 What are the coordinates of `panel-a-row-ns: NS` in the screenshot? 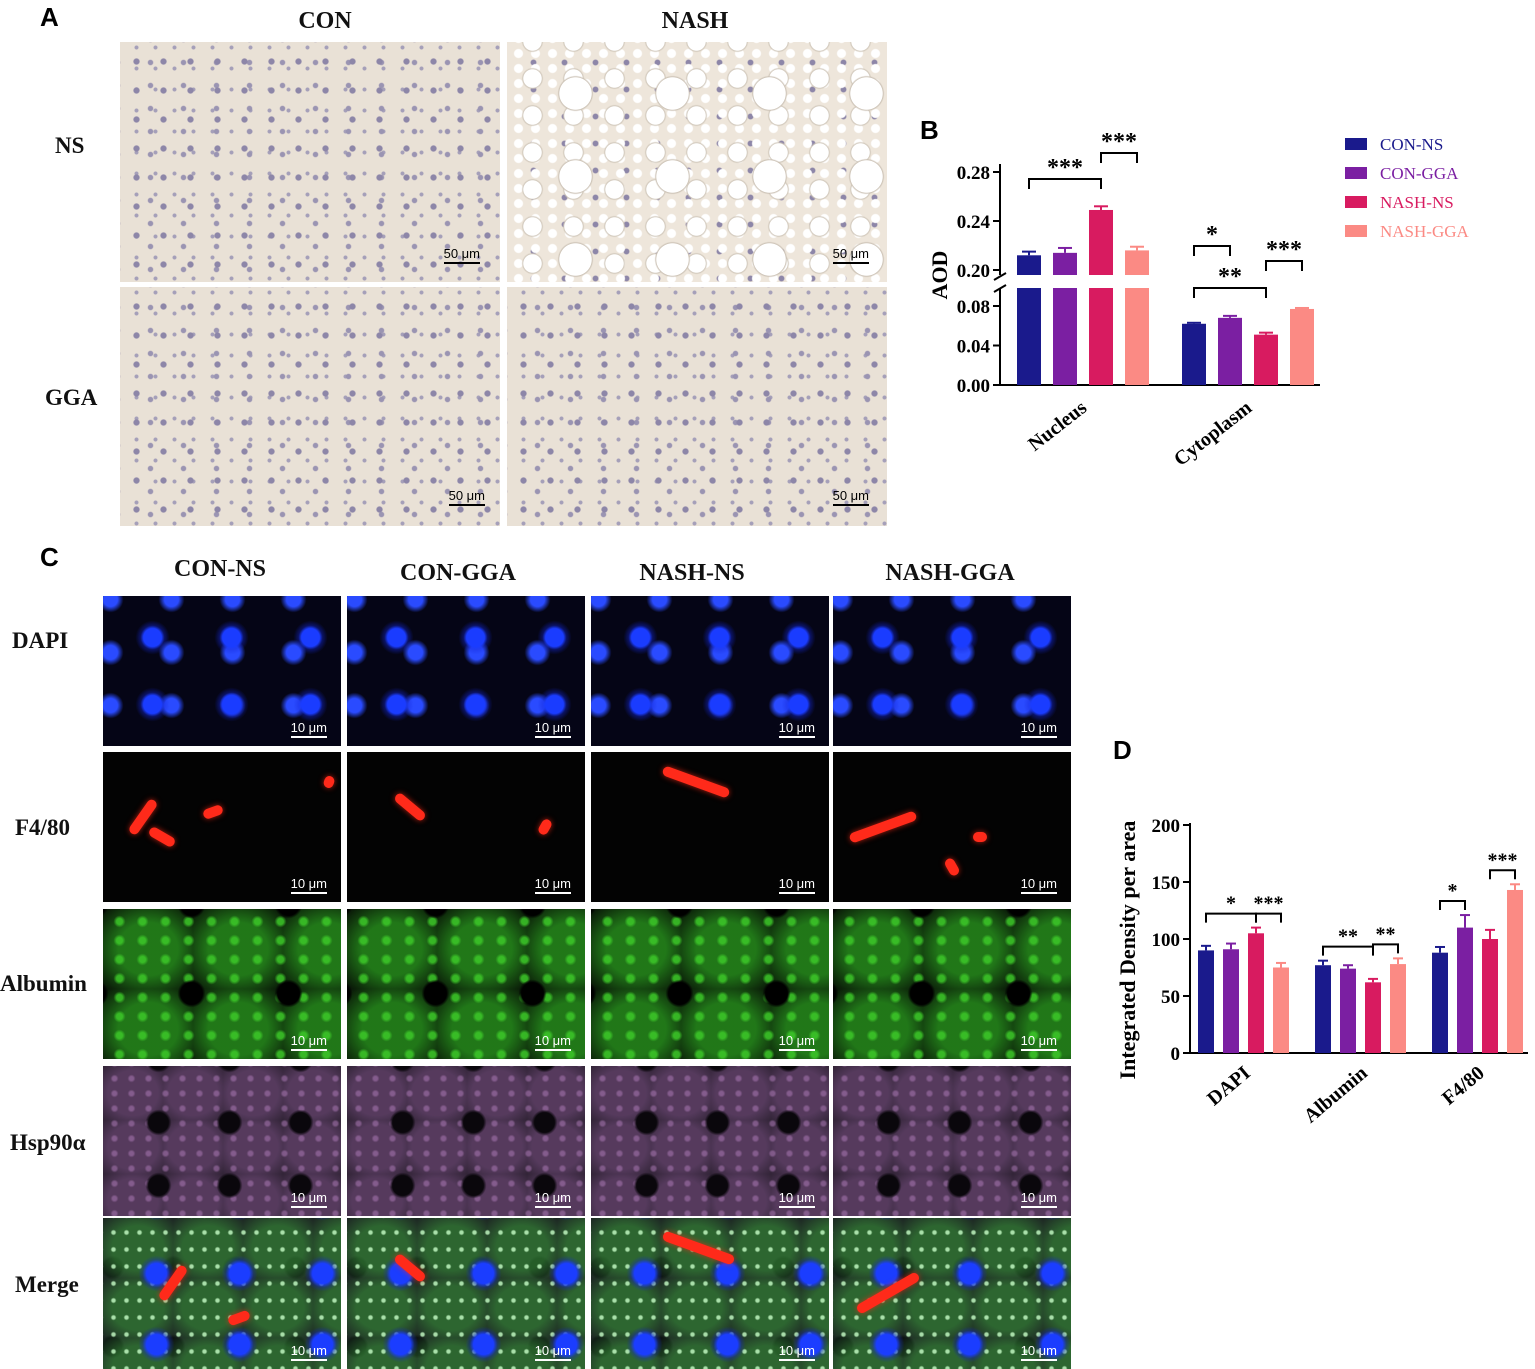 It's located at (70, 145).